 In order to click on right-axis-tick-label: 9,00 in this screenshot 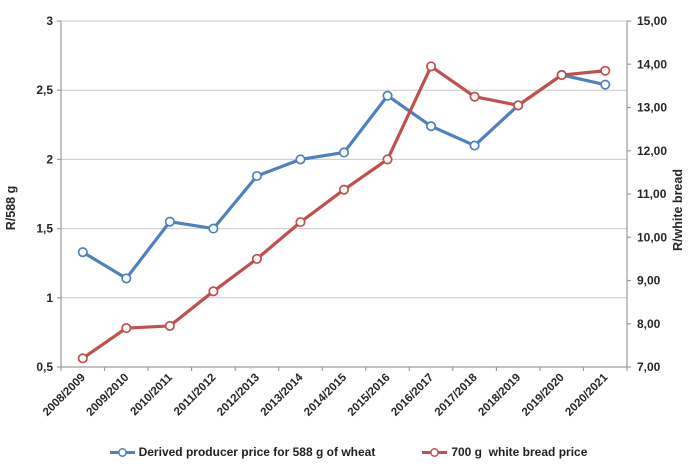, I will do `click(649, 281)`.